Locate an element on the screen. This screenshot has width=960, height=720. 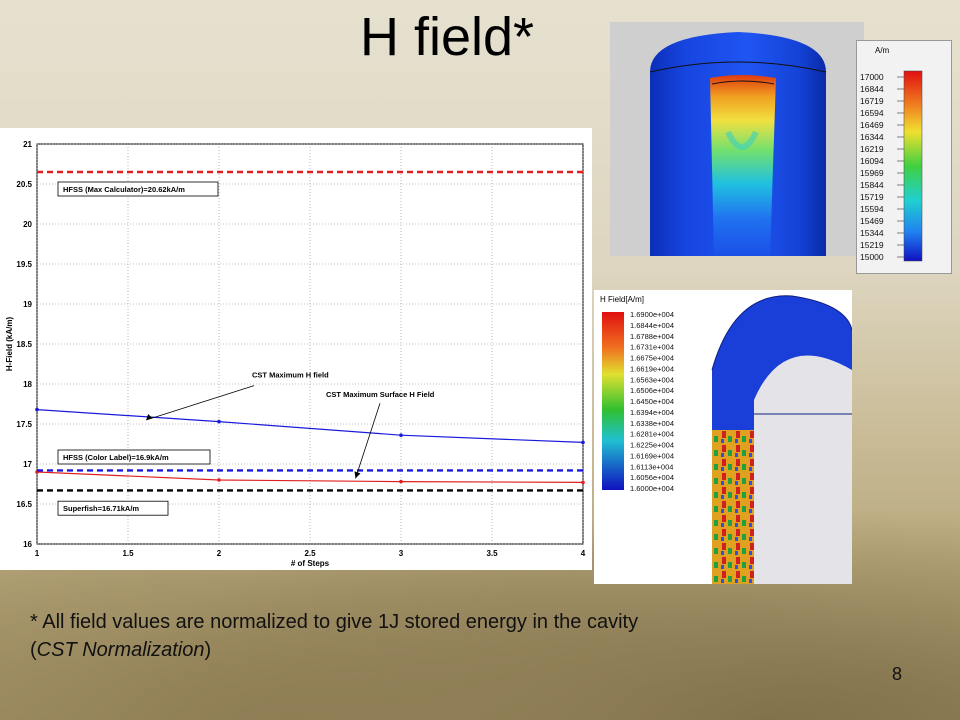
y-tick-label: 18.5 is located at coordinates (24, 344).